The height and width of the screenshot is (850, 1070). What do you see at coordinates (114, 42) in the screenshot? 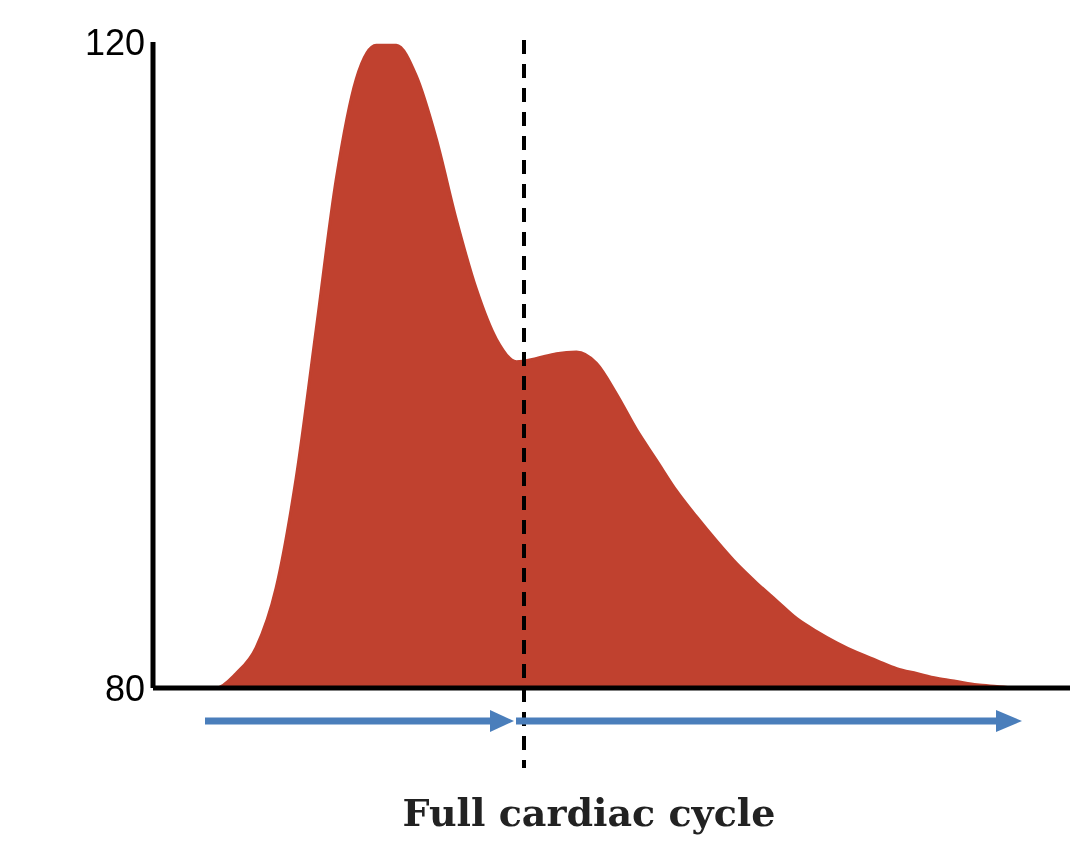
I see `y-tick-label: 120` at bounding box center [114, 42].